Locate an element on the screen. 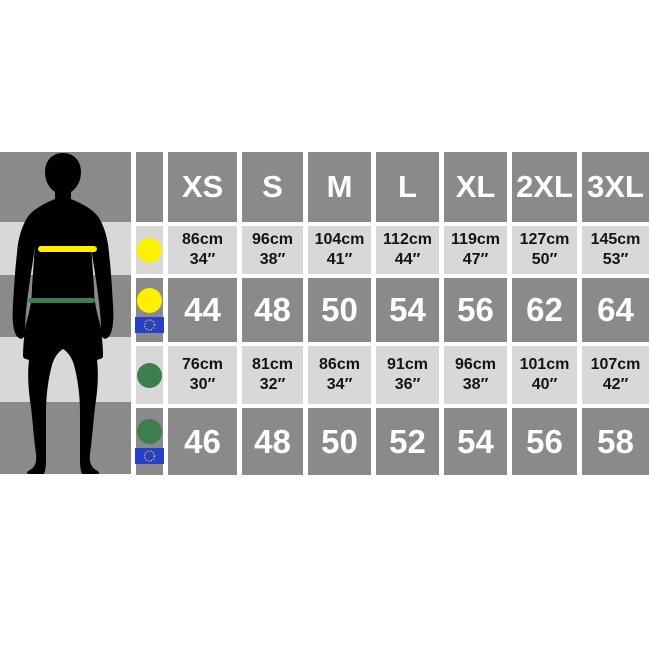 The image size is (650, 650). eu-size-cell: 64 is located at coordinates (615, 310).